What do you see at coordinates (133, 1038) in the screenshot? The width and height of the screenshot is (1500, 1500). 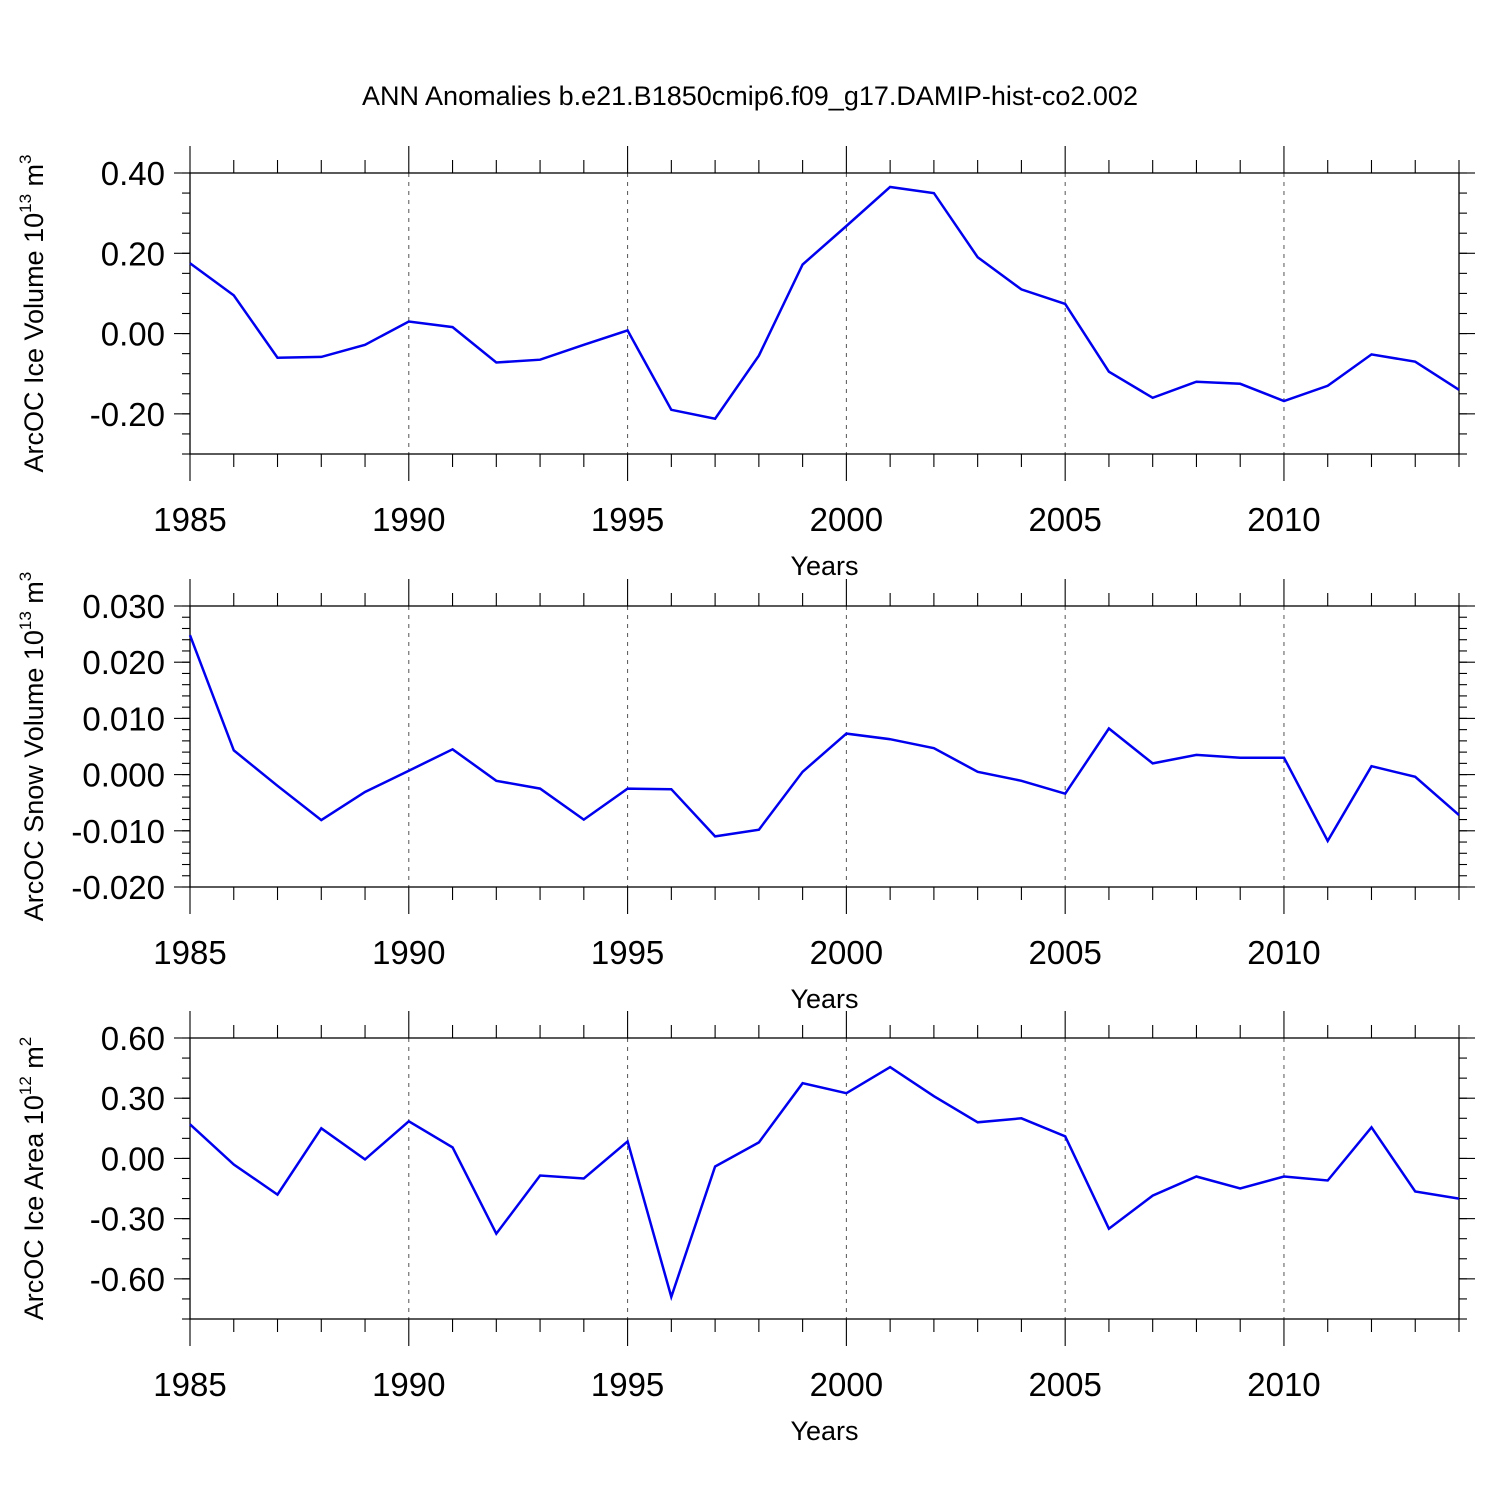 I see `y-tick-label: 0.60` at bounding box center [133, 1038].